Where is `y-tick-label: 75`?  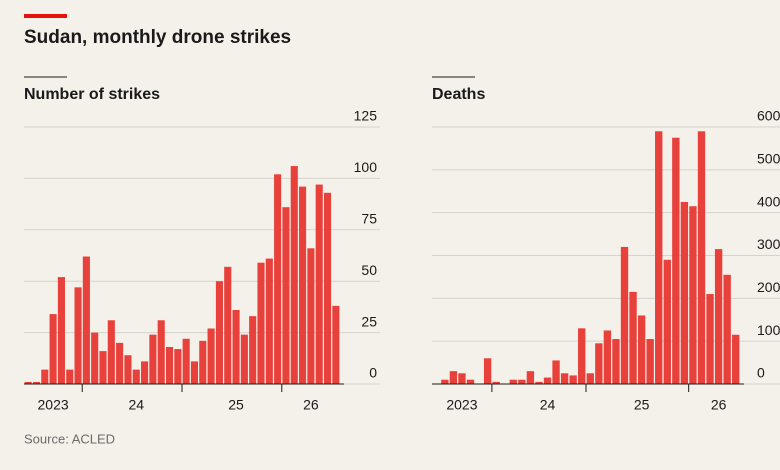
y-tick-label: 75 is located at coordinates (369, 219).